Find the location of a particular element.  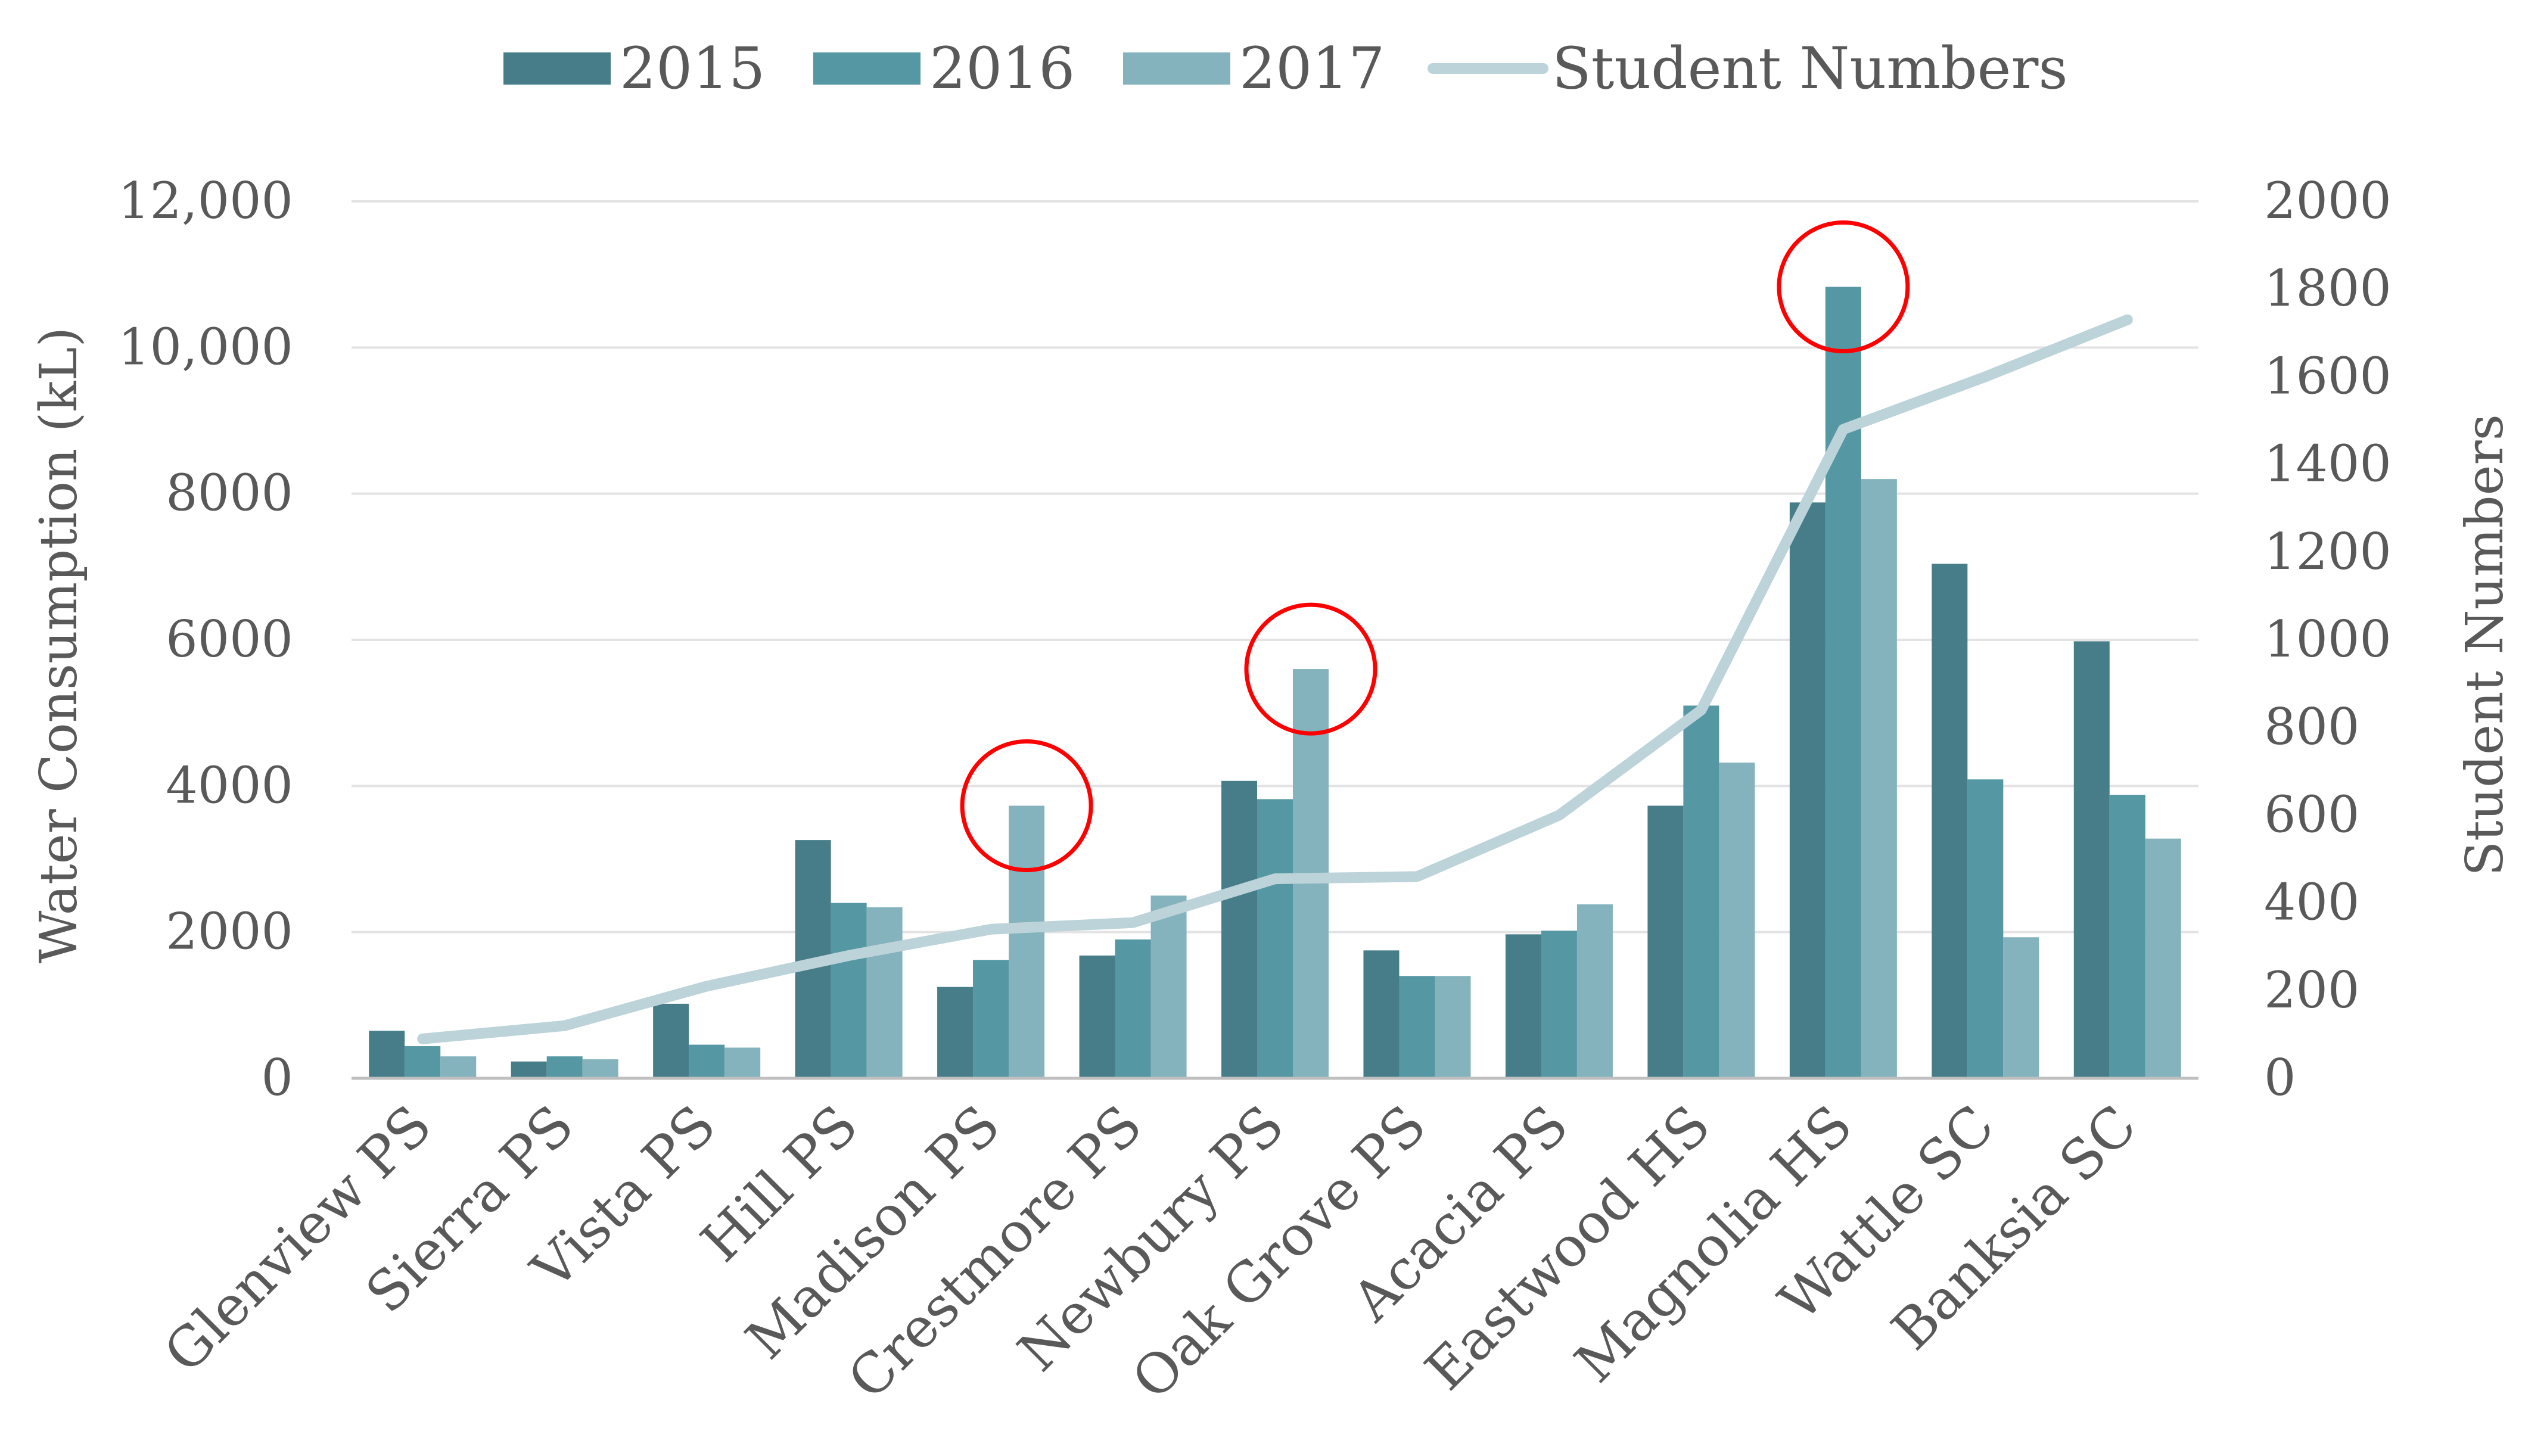

y-right-tick-label: 200 is located at coordinates (2311, 990).